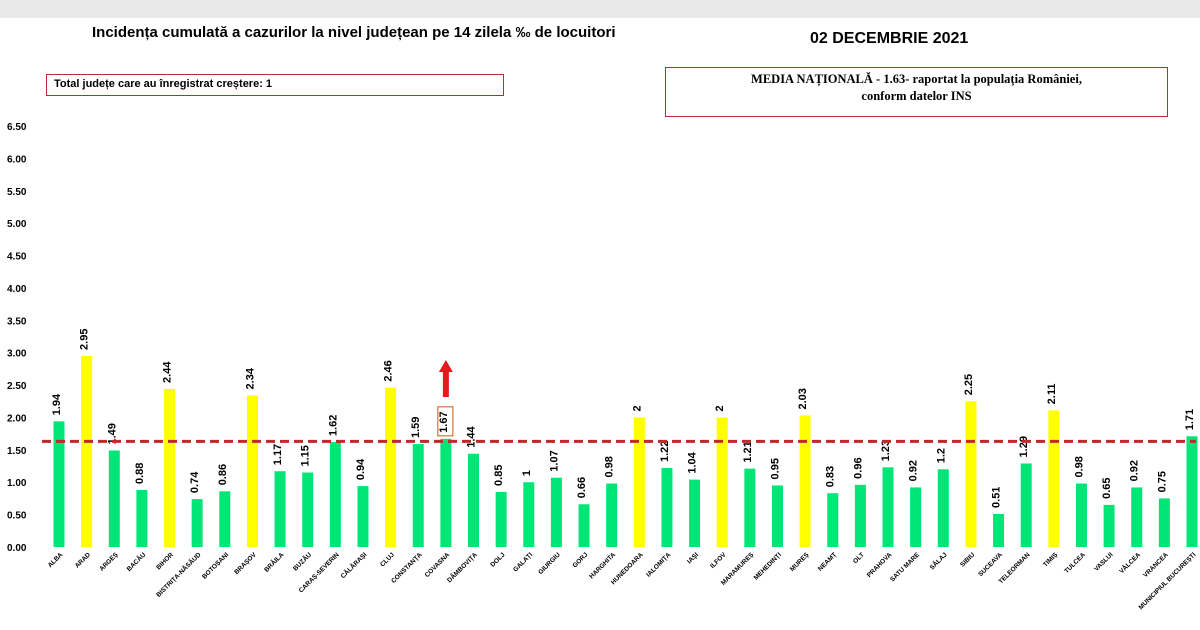 The image size is (1200, 630). I want to click on data-label: 0.66, so click(582, 487).